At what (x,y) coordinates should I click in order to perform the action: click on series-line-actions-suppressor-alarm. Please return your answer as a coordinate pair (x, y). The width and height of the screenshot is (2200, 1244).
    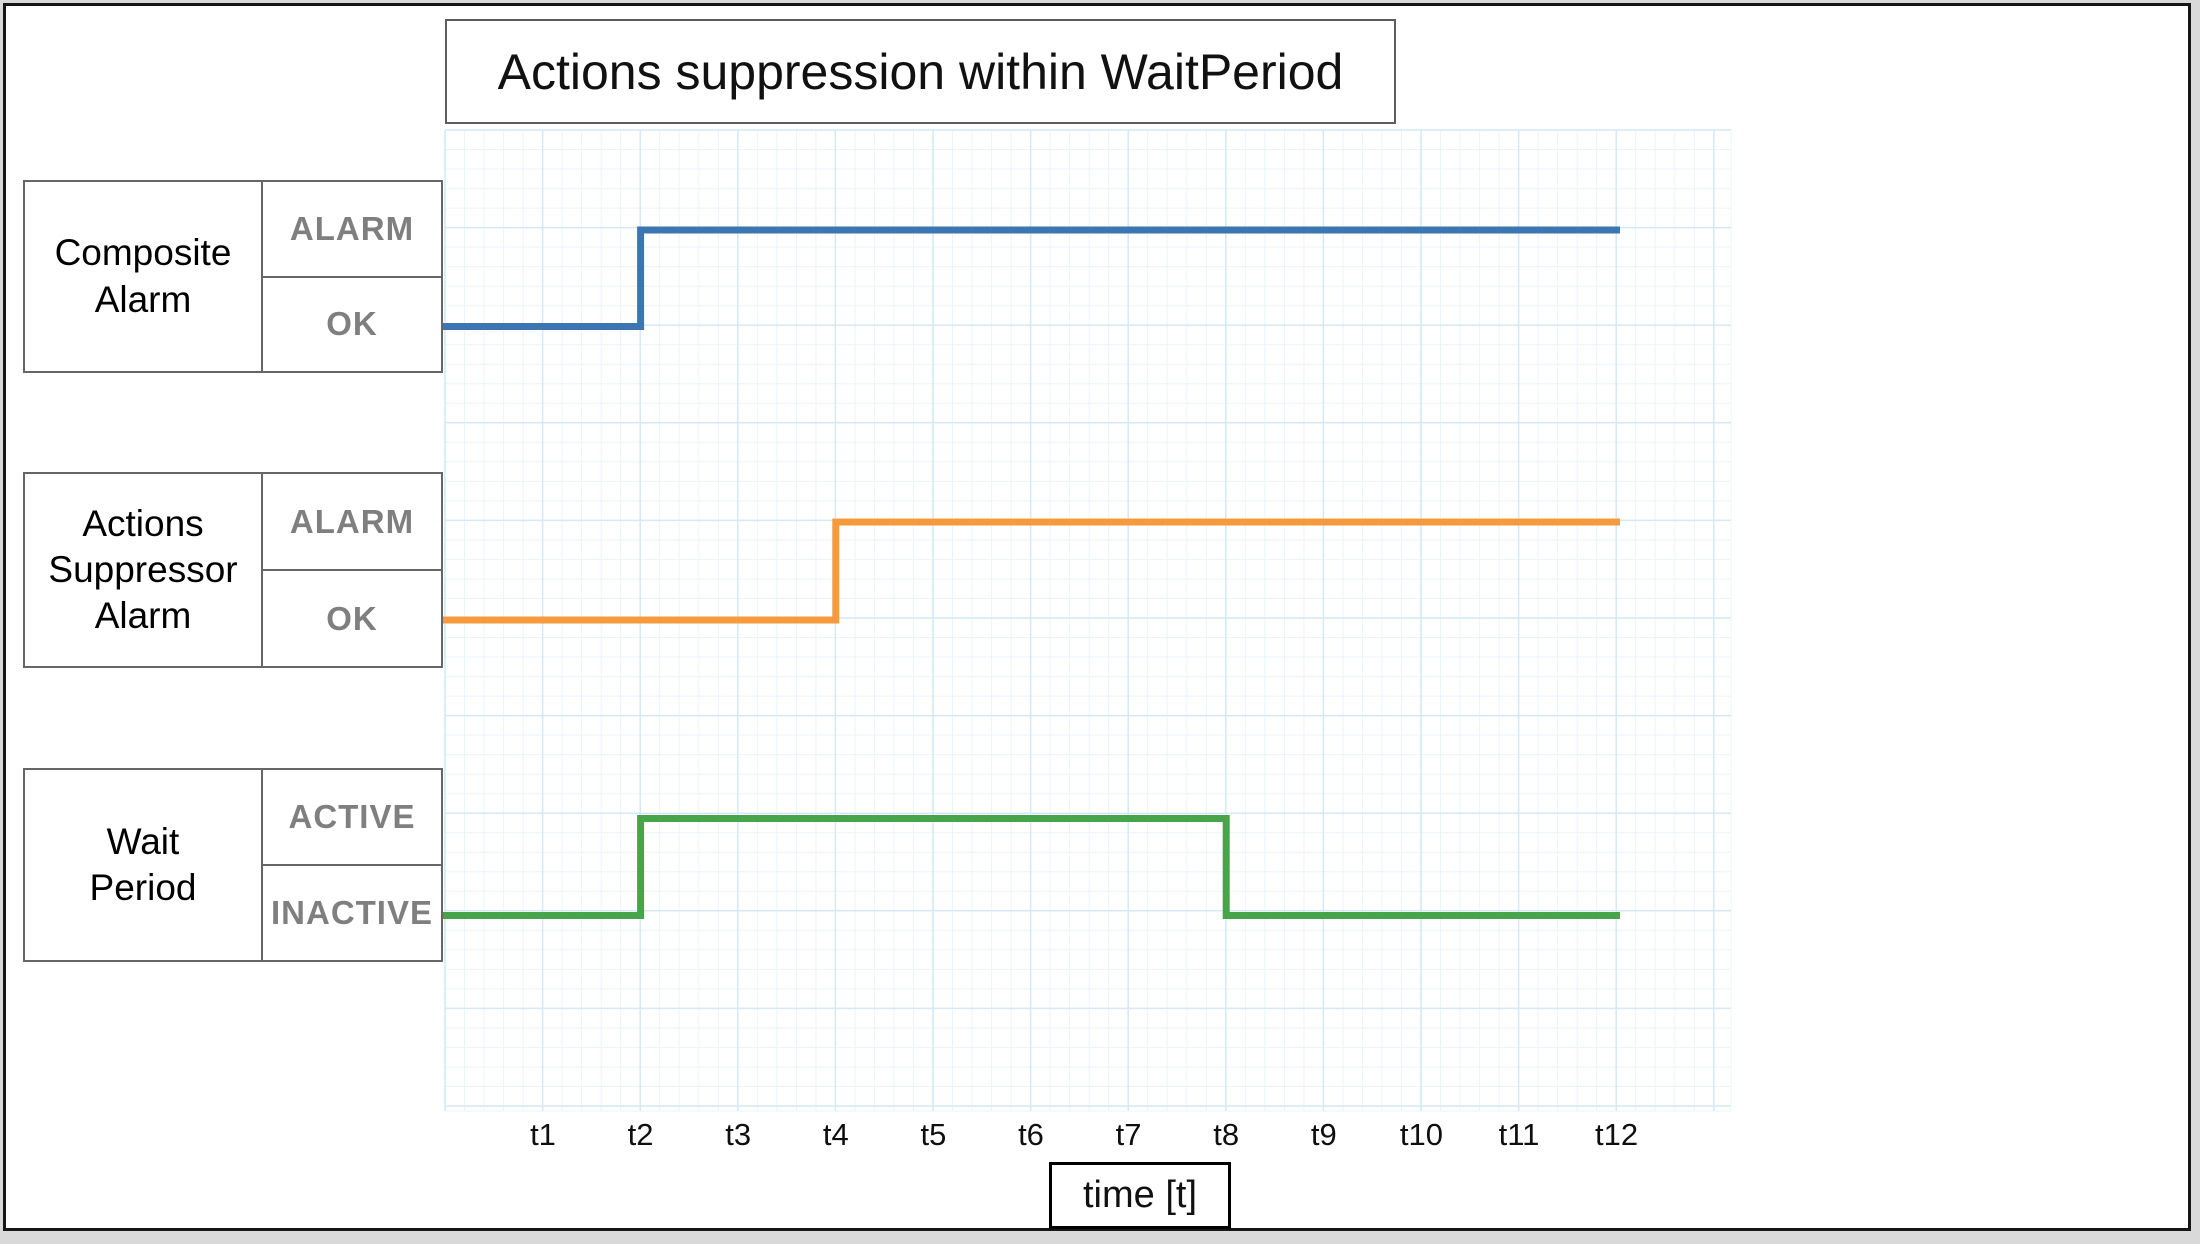
    Looking at the image, I should click on (1031, 571).